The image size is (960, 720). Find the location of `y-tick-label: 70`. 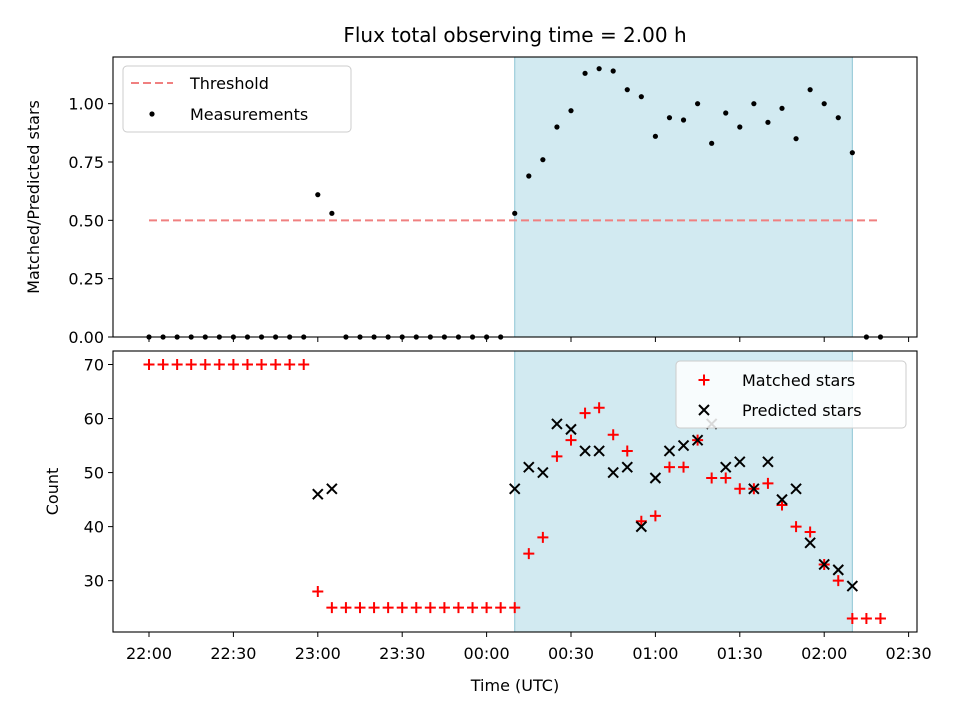

y-tick-label: 70 is located at coordinates (94, 365).